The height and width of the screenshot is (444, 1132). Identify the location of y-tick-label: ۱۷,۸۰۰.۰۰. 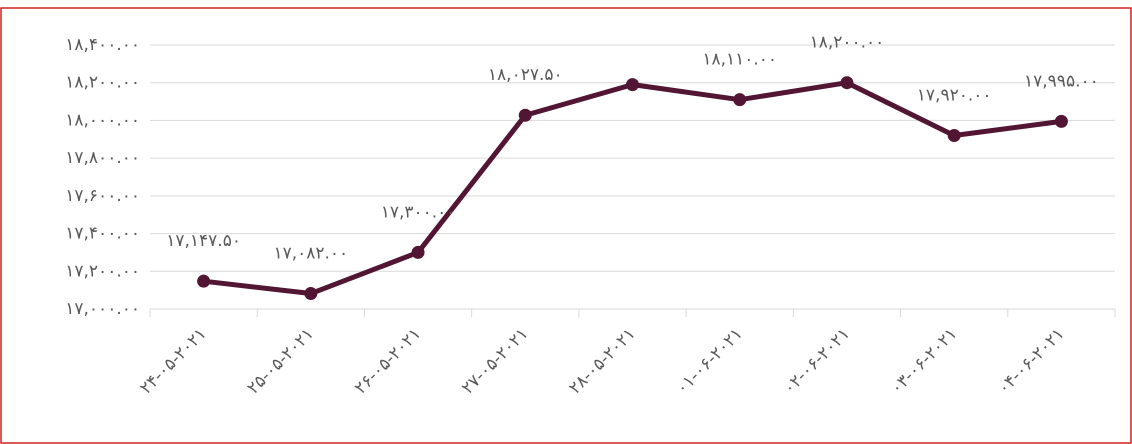
(102, 158).